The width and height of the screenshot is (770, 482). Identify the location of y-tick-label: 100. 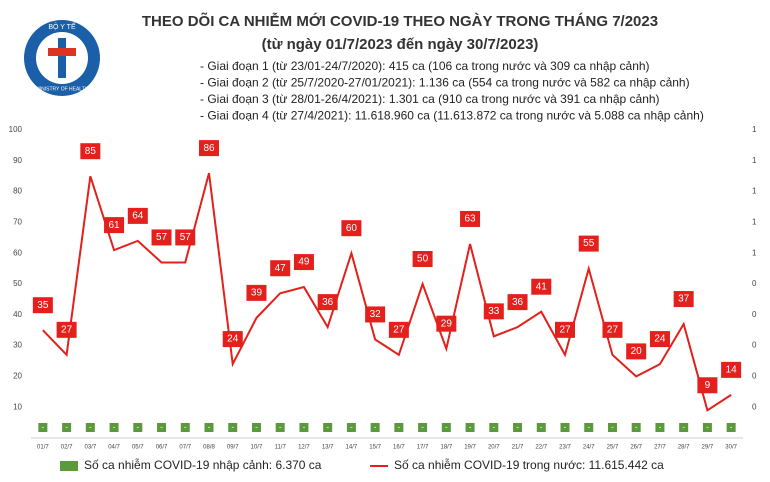
(16, 129).